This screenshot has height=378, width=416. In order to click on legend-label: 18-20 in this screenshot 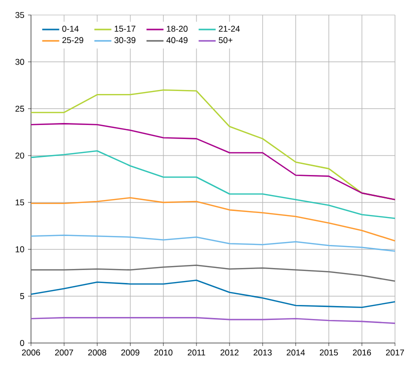, I will do `click(177, 29)`.